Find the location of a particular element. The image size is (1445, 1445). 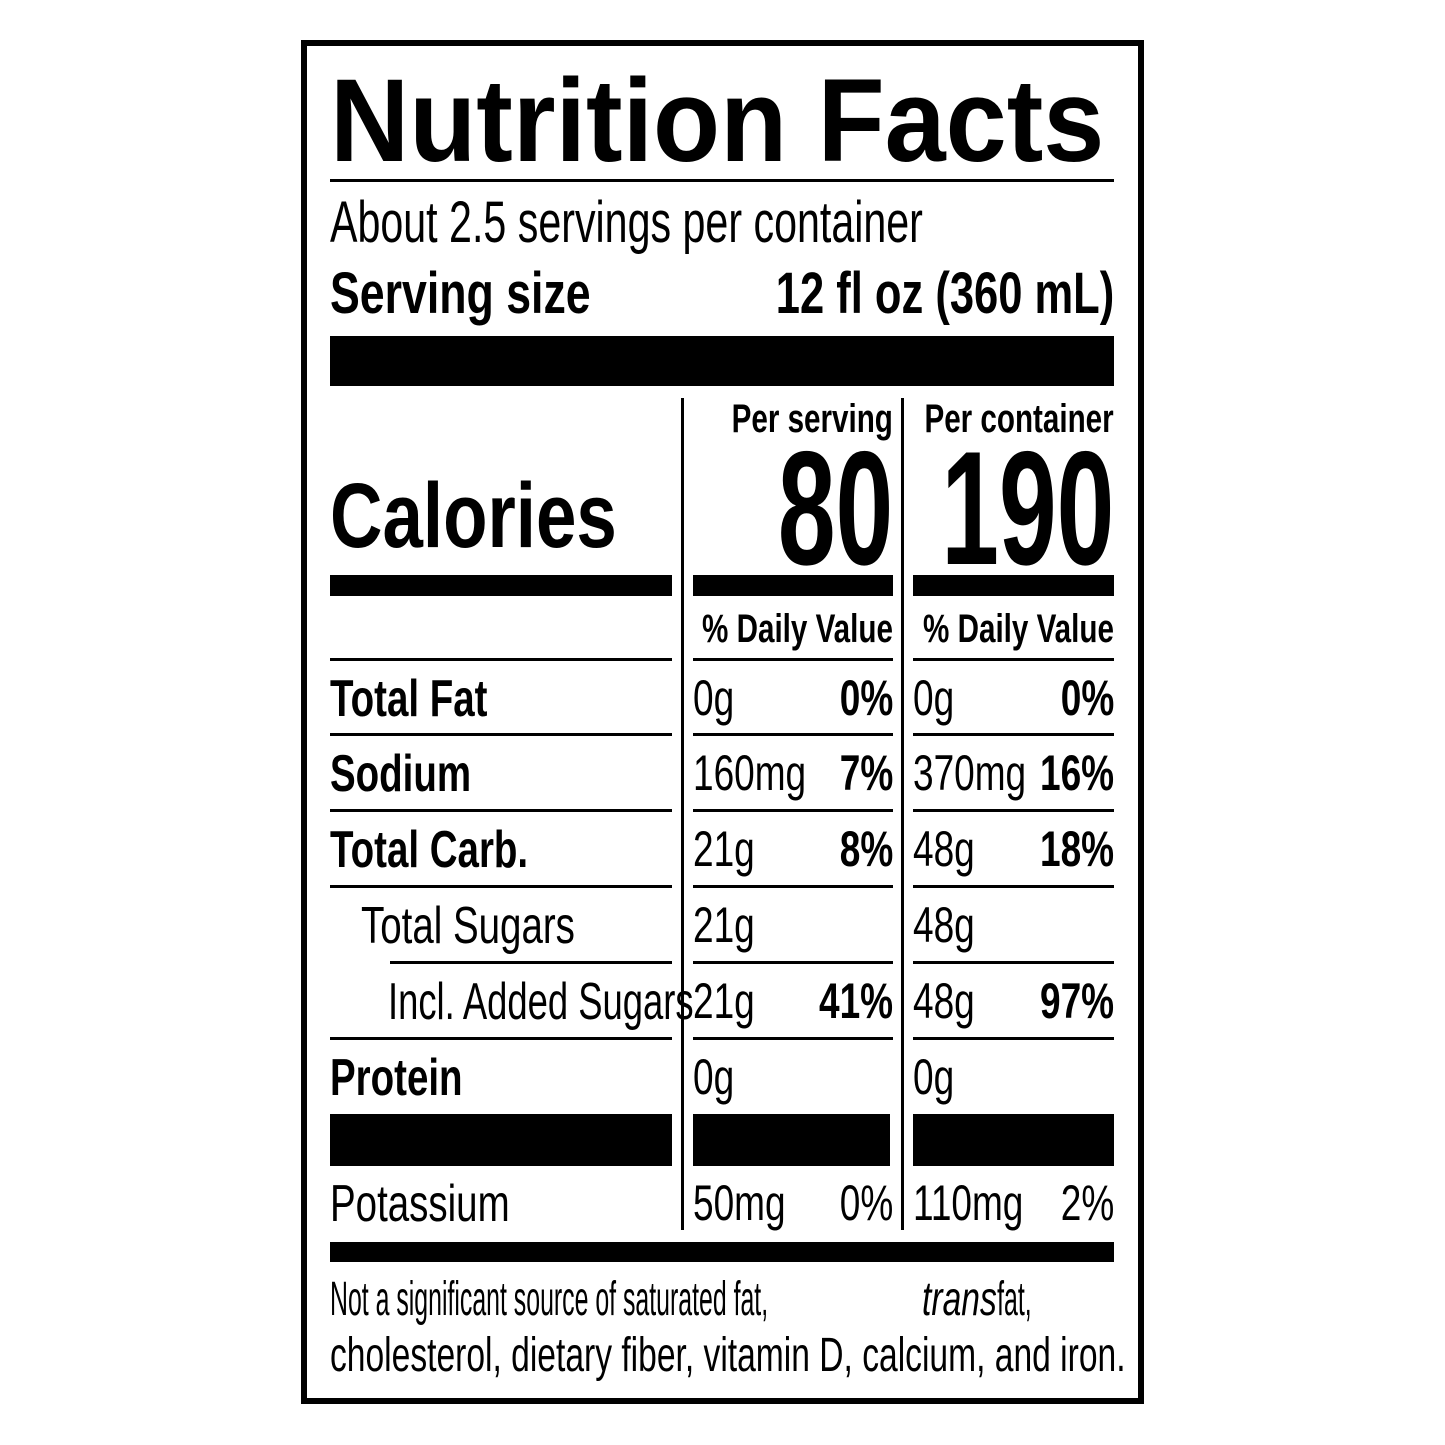

serving-dv: 7% is located at coordinates (857, 773).